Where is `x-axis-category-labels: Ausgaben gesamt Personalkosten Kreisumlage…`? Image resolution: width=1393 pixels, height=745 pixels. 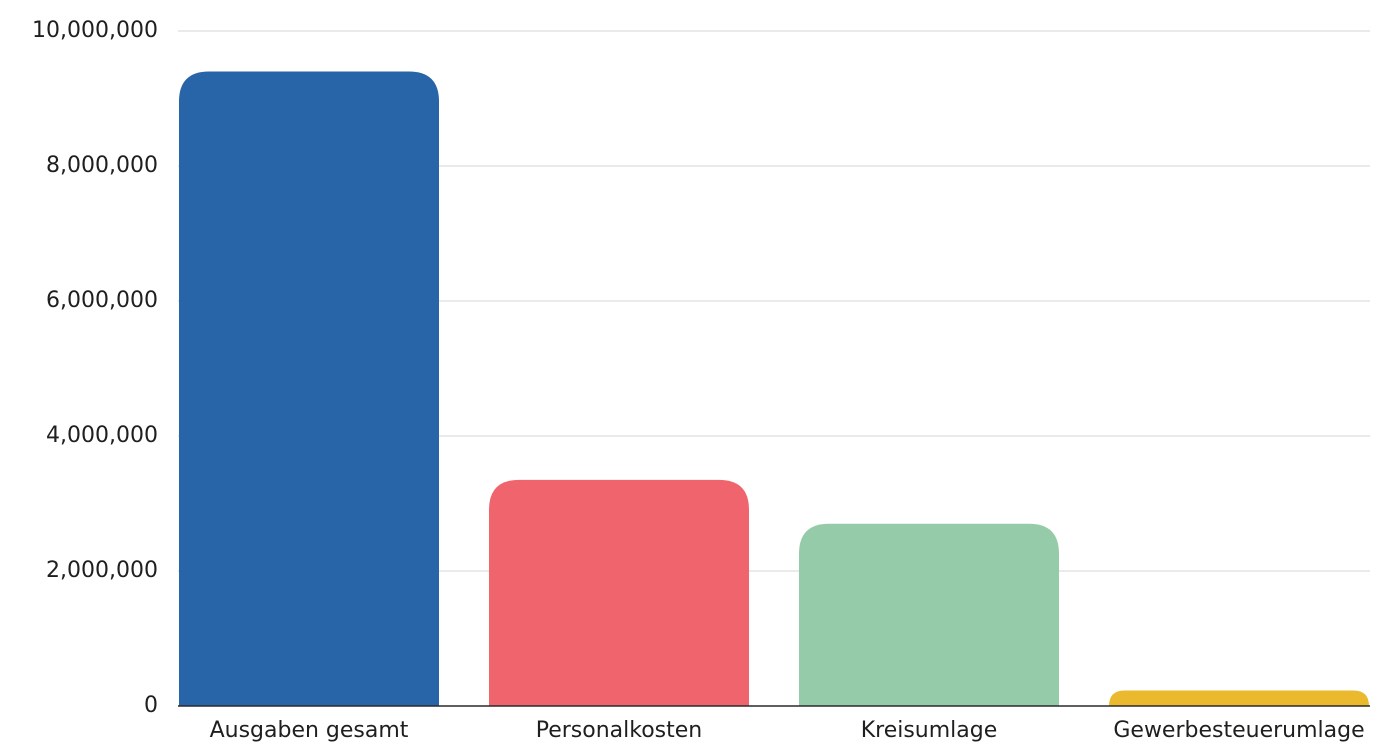
x-axis-category-labels: Ausgaben gesamt Personalkosten Kreisumlage… is located at coordinates (787, 730).